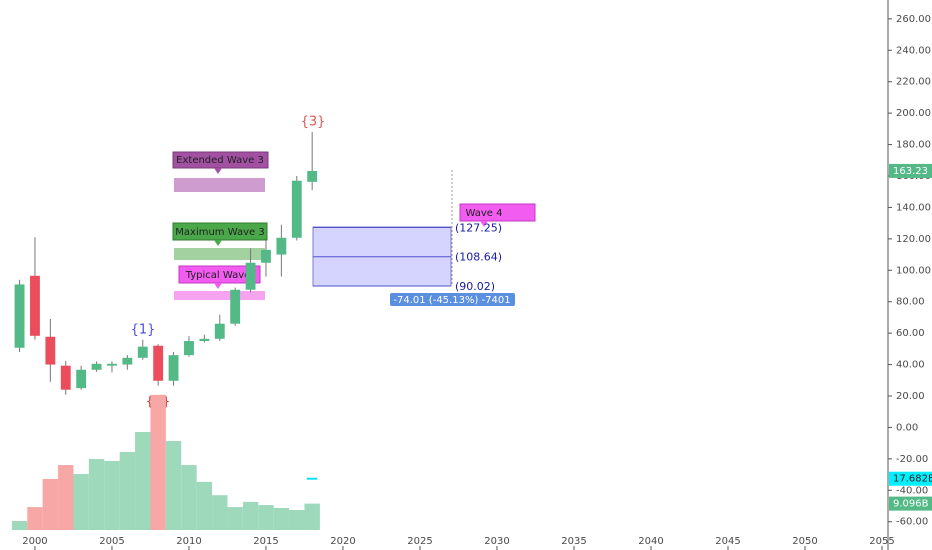 This screenshot has width=932, height=550. What do you see at coordinates (573, 541) in the screenshot?
I see `x-tick-label: 2035` at bounding box center [573, 541].